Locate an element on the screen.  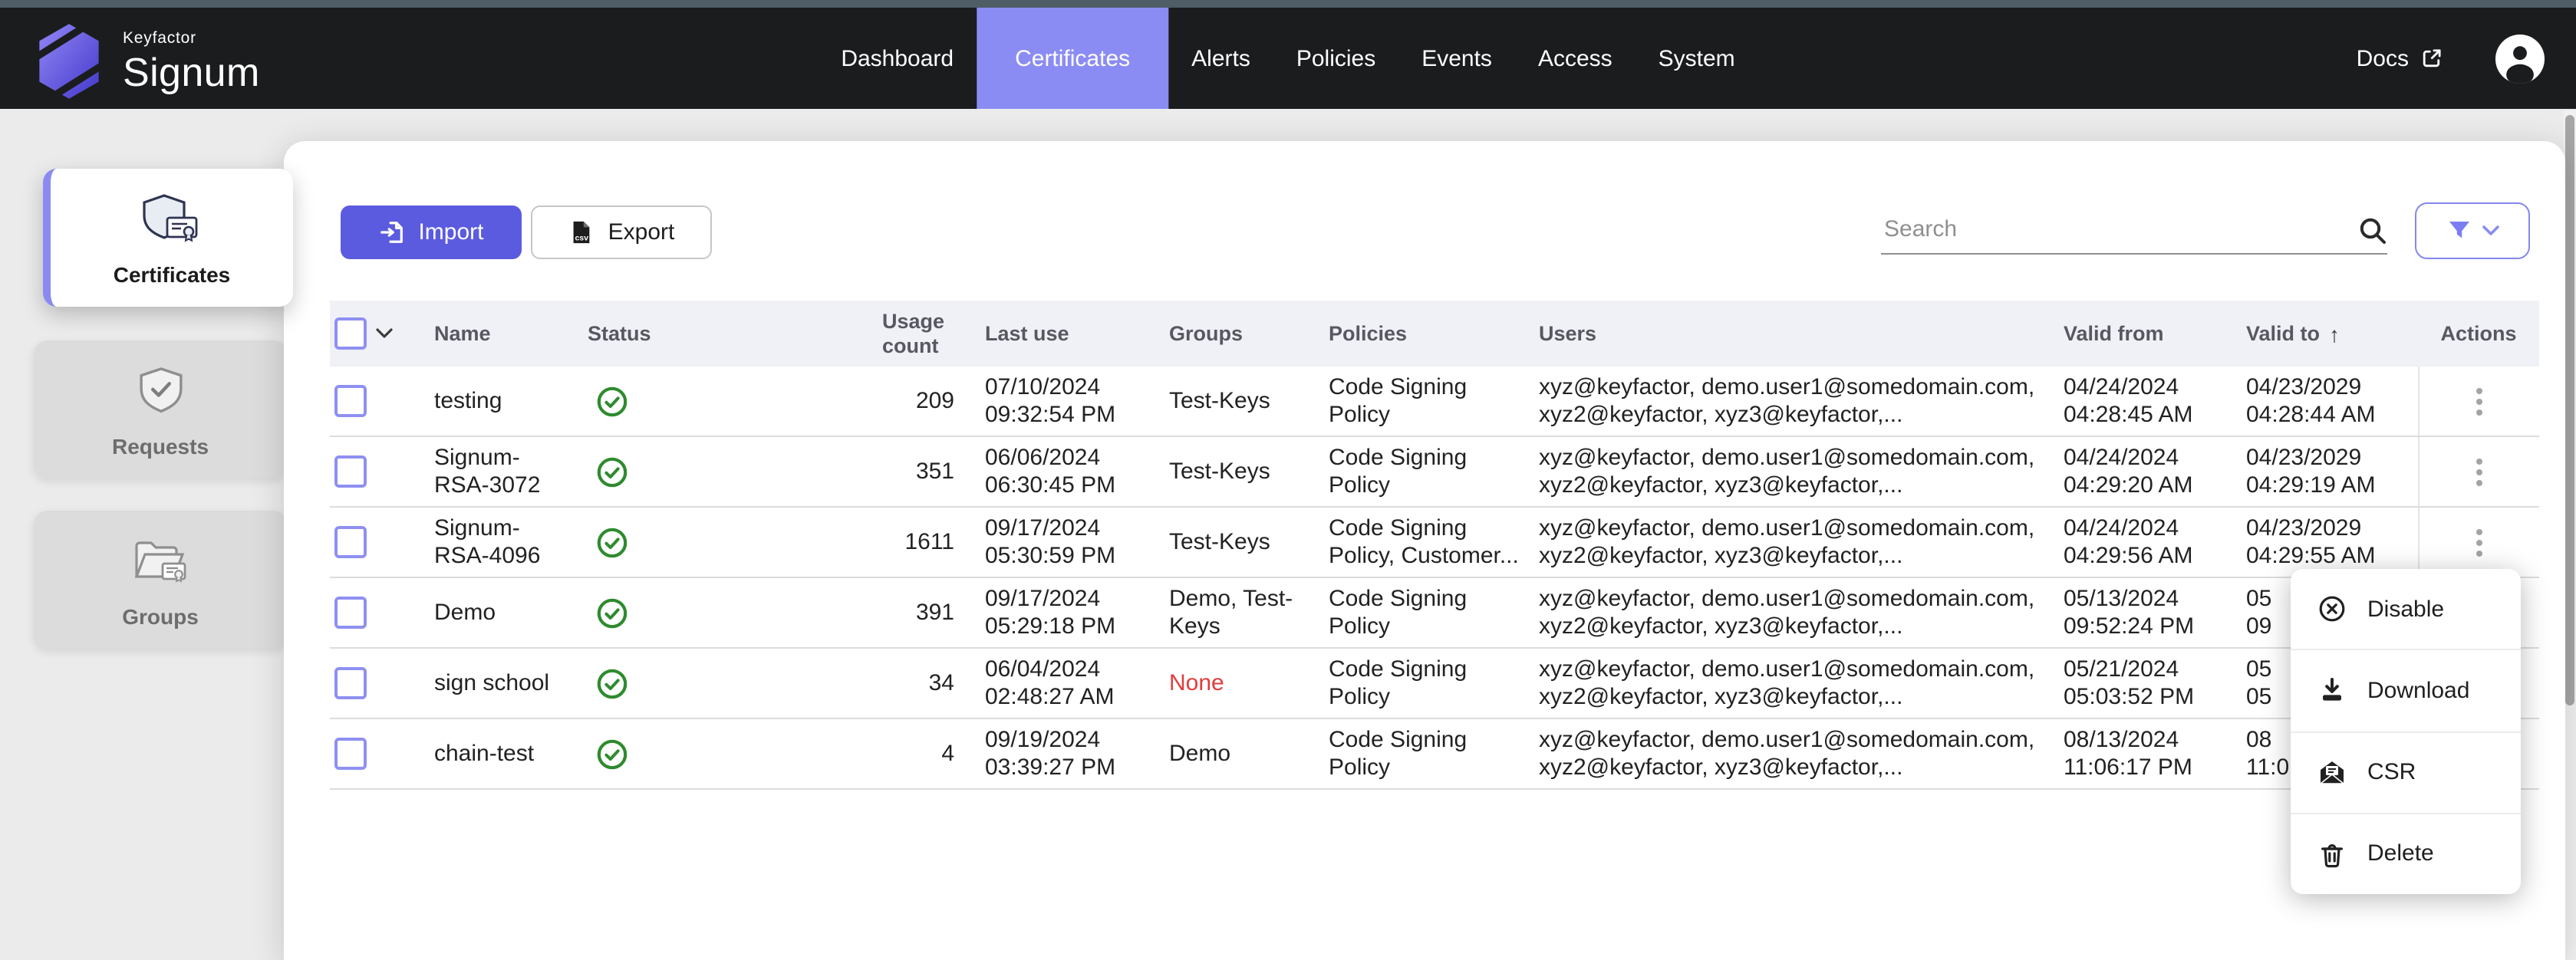
cell-valid-from: 08/13/2024 11:06:17 PM is located at coordinates (2128, 753).